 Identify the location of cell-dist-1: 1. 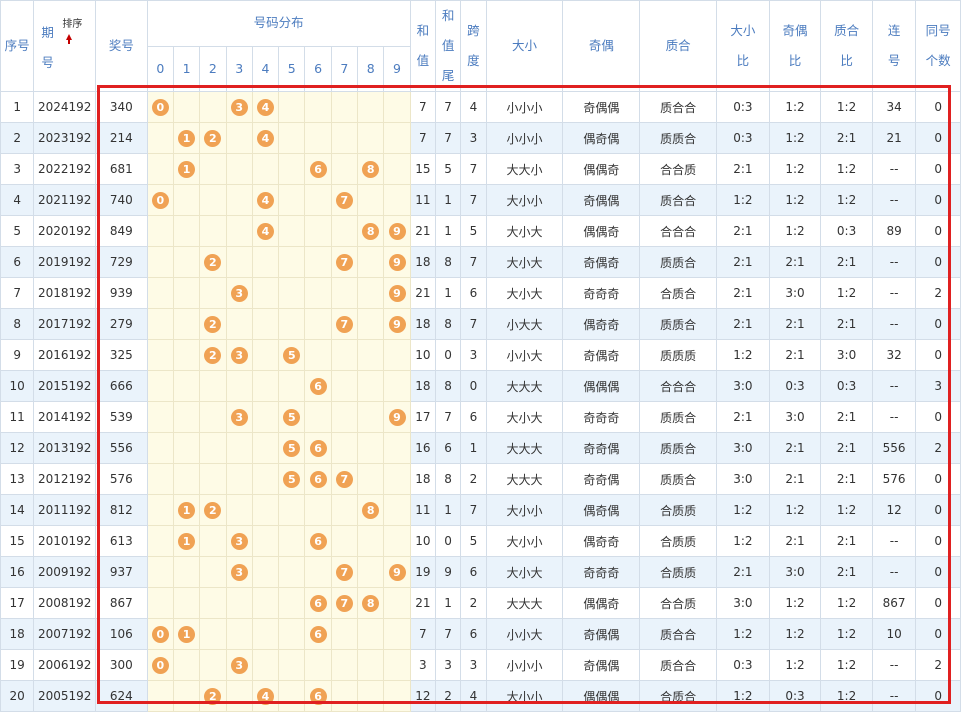
(186, 634).